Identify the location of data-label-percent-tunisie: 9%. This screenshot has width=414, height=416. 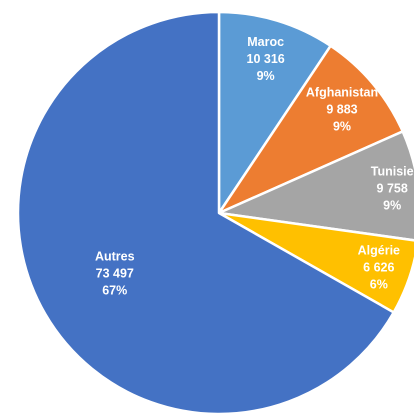
(392, 206).